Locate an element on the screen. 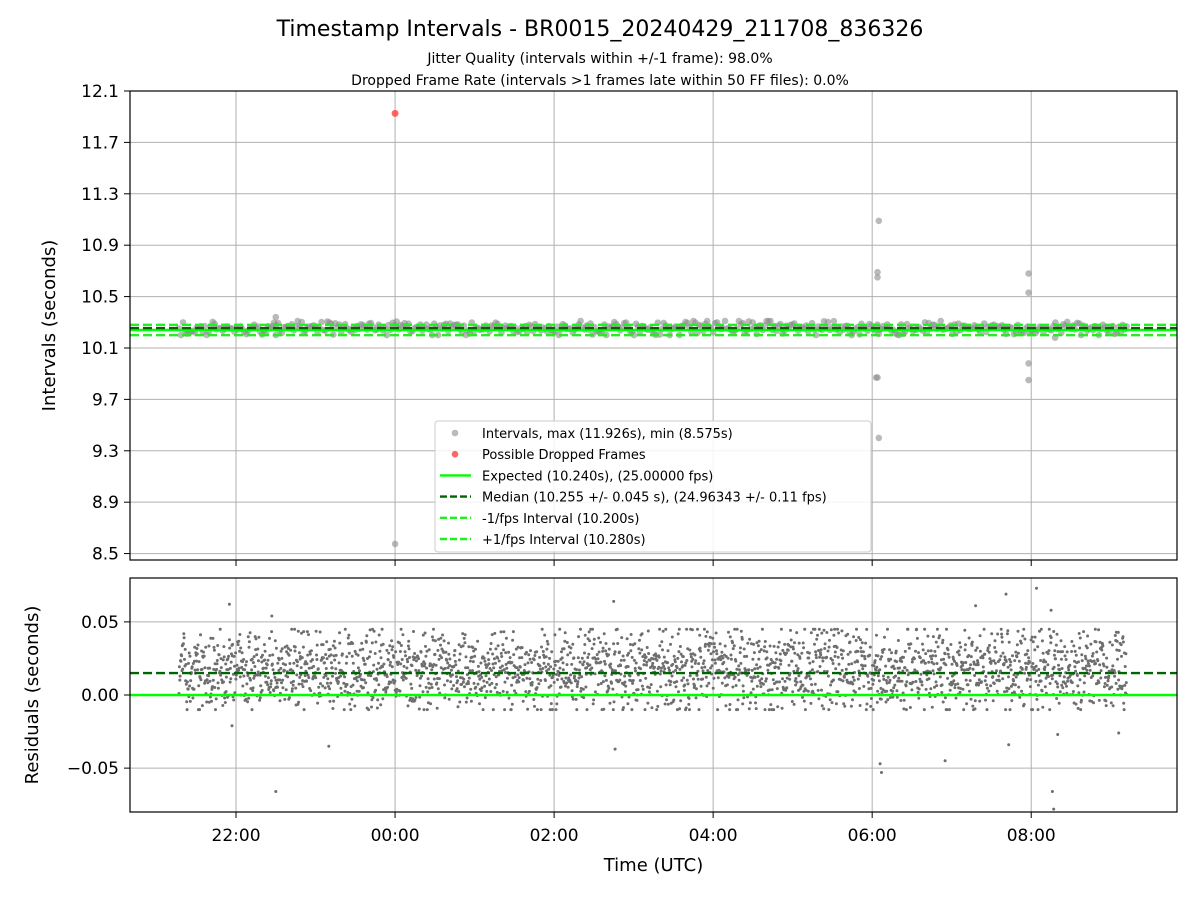 The image size is (1200, 900). legend-entry: Intervals, max (11.926s), min (8.575s) is located at coordinates (592, 434).